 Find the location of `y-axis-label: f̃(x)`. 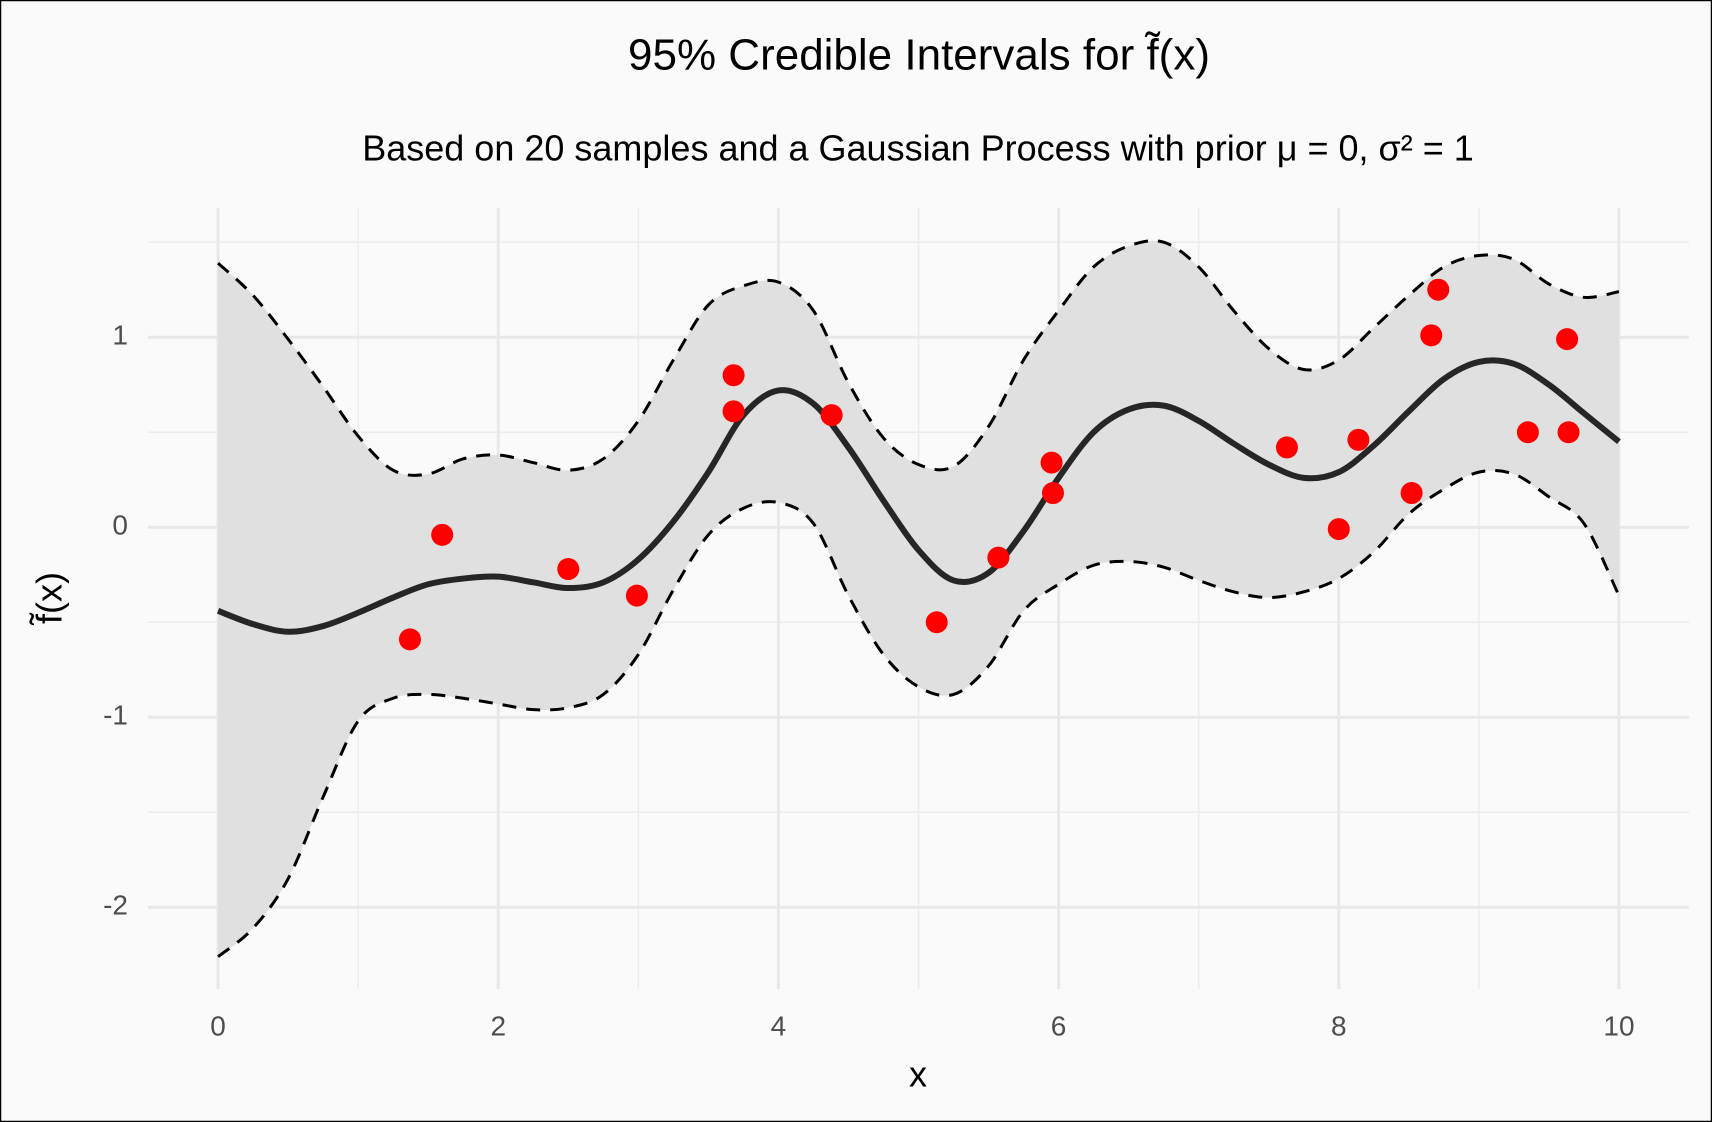

y-axis-label: f̃(x) is located at coordinates (49, 599).